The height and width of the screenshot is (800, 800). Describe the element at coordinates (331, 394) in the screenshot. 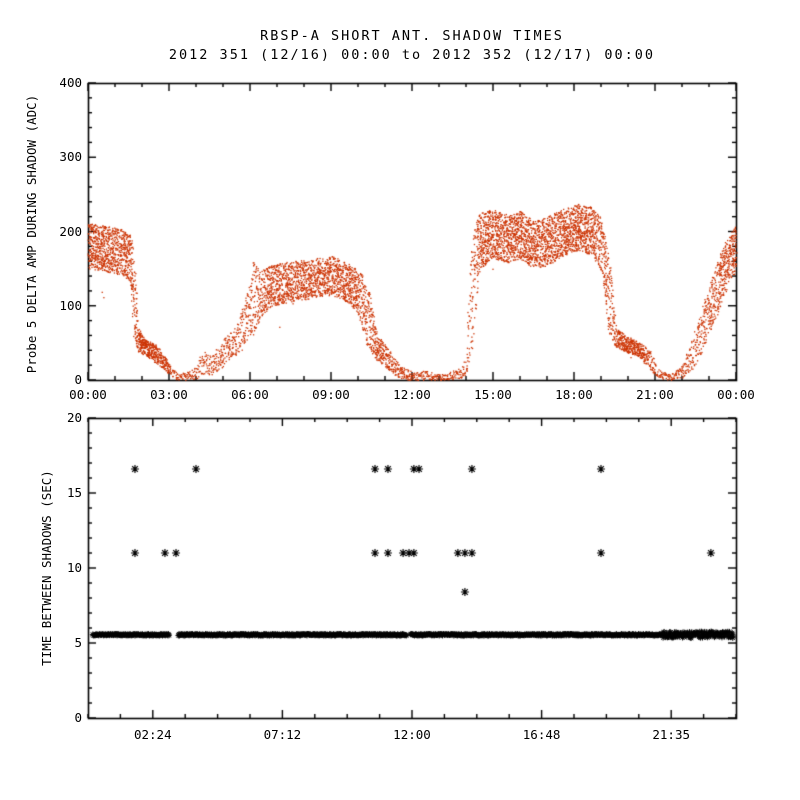

I see `top-x-tick-label: 09:00` at that location.